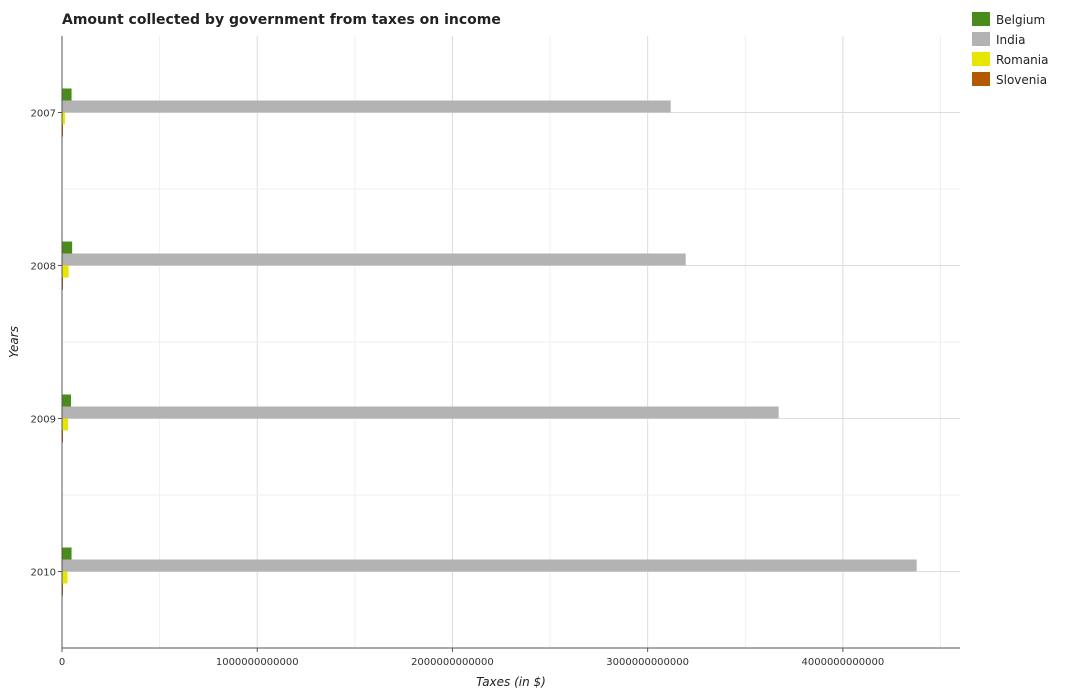  I want to click on bar-india-2007, so click(366, 106).